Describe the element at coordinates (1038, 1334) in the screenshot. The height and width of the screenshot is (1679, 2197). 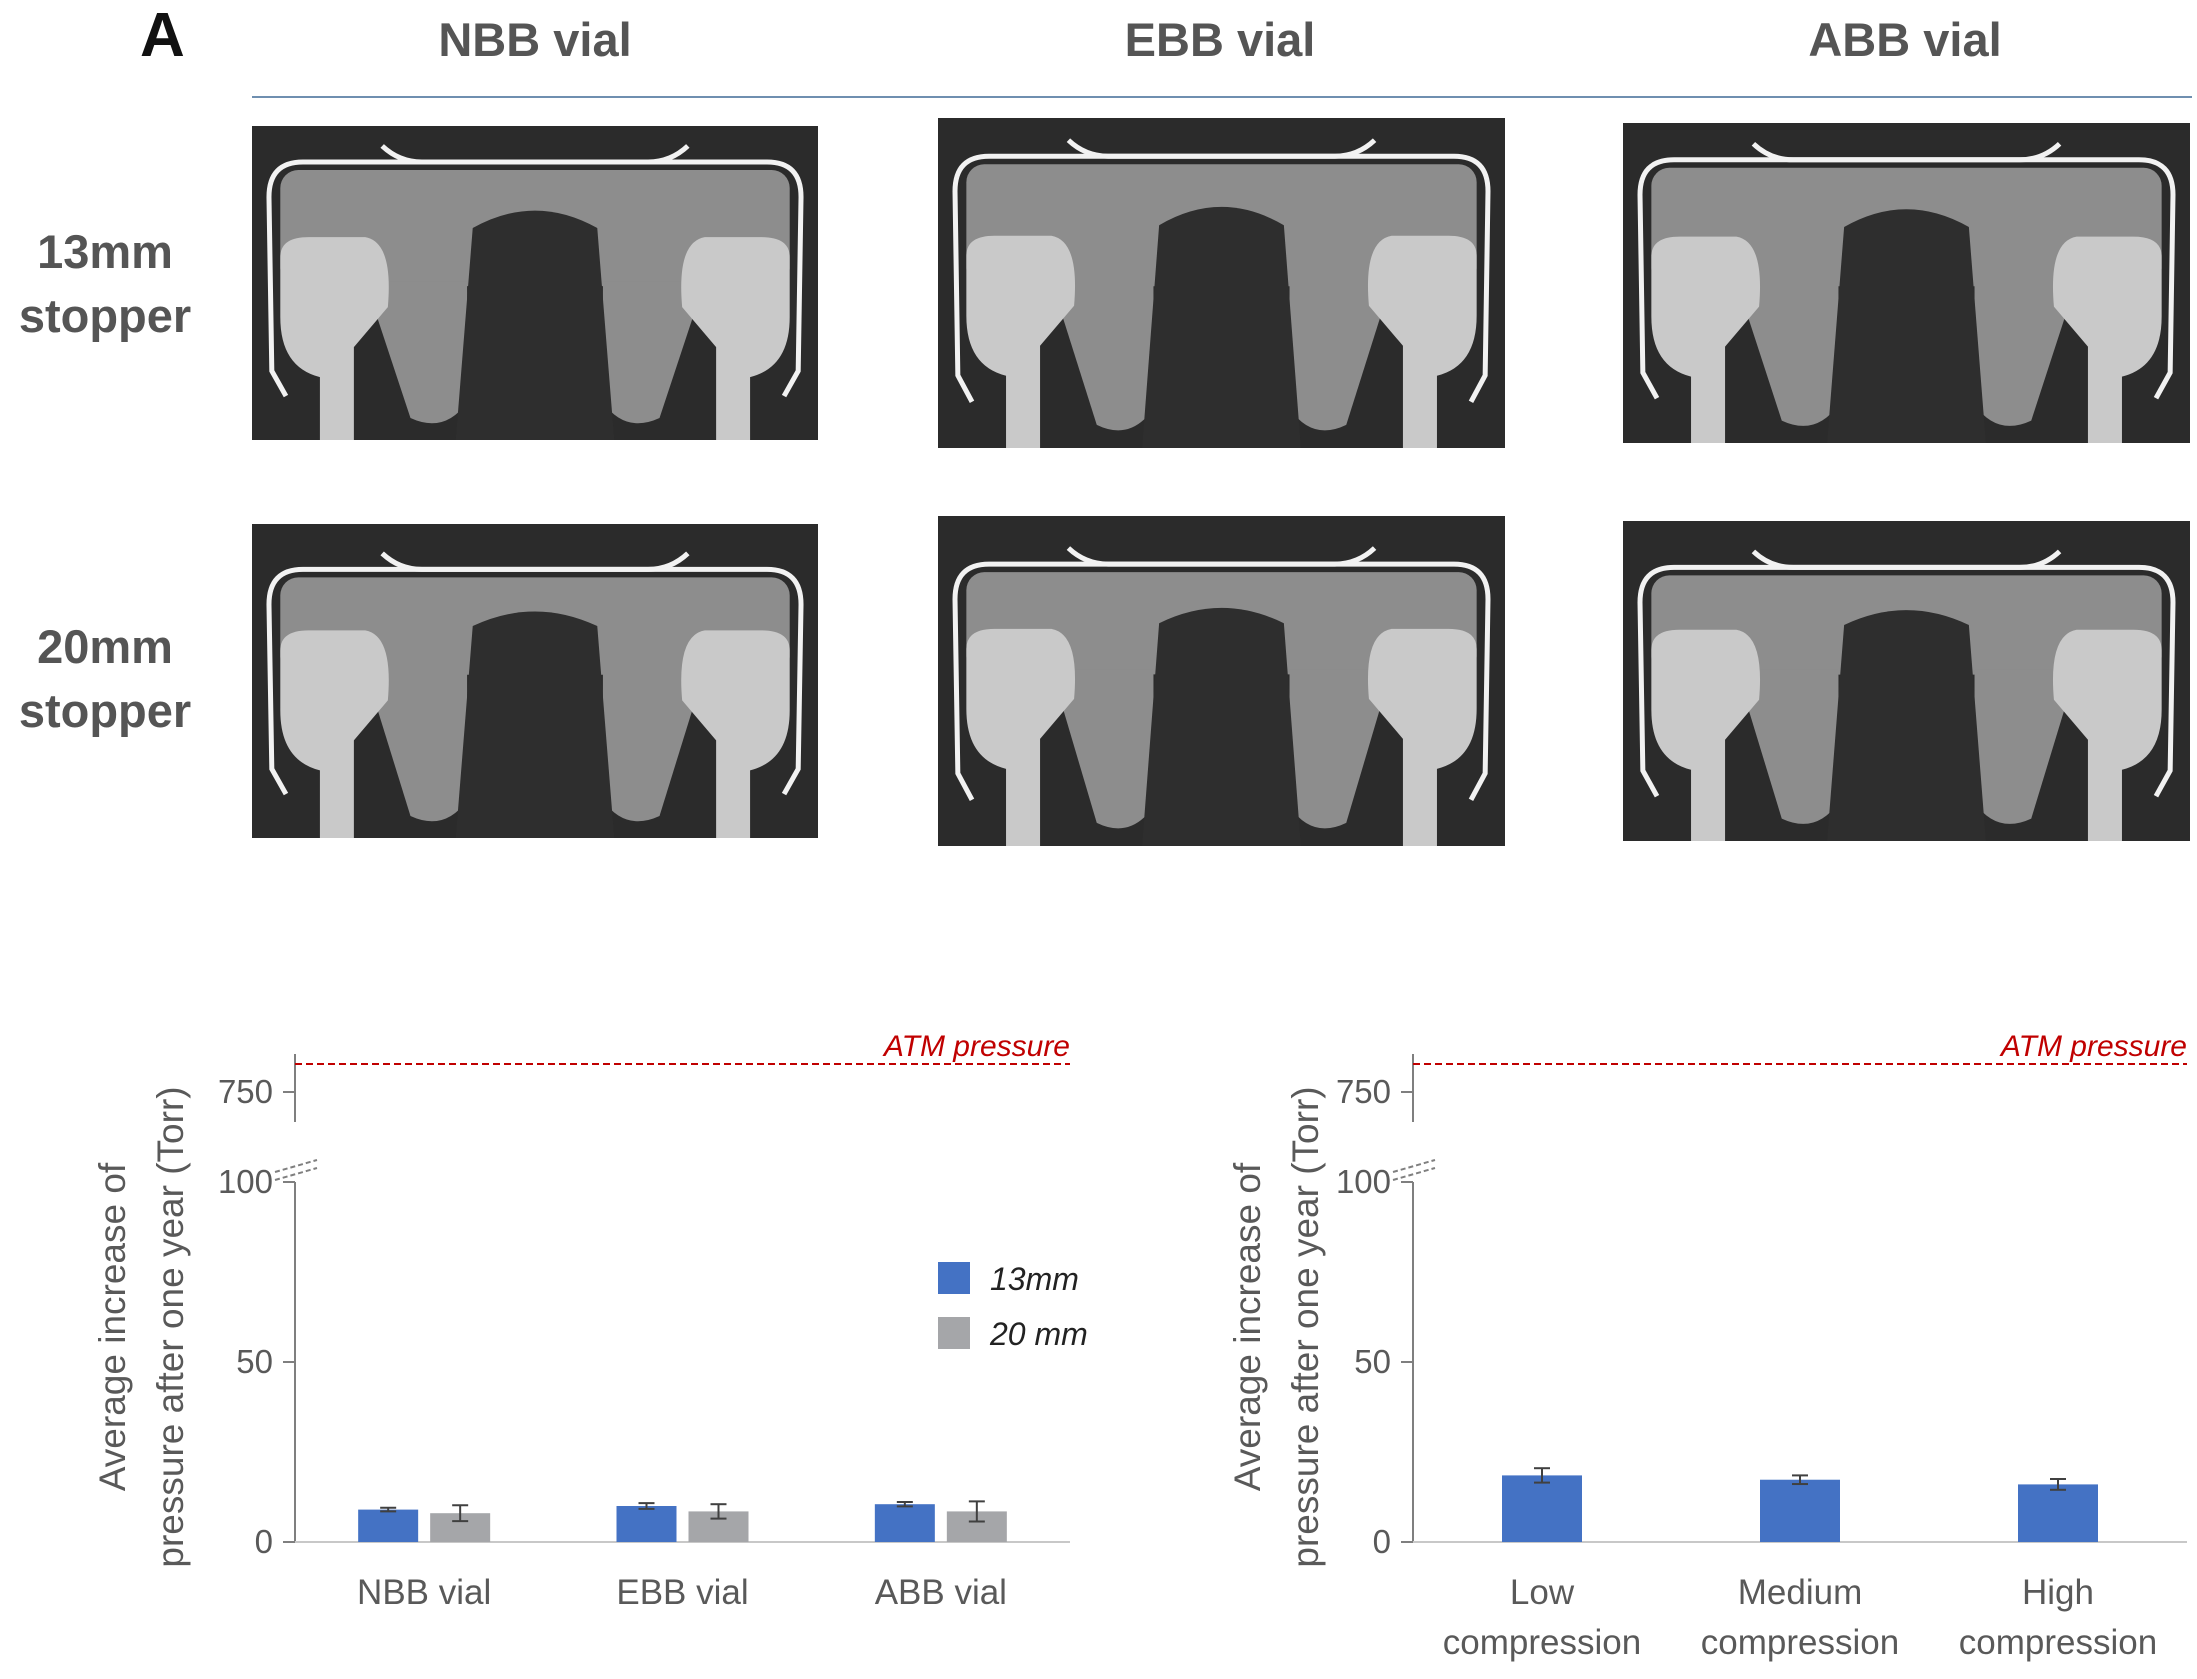
I see `legend-label: 20 mm` at that location.